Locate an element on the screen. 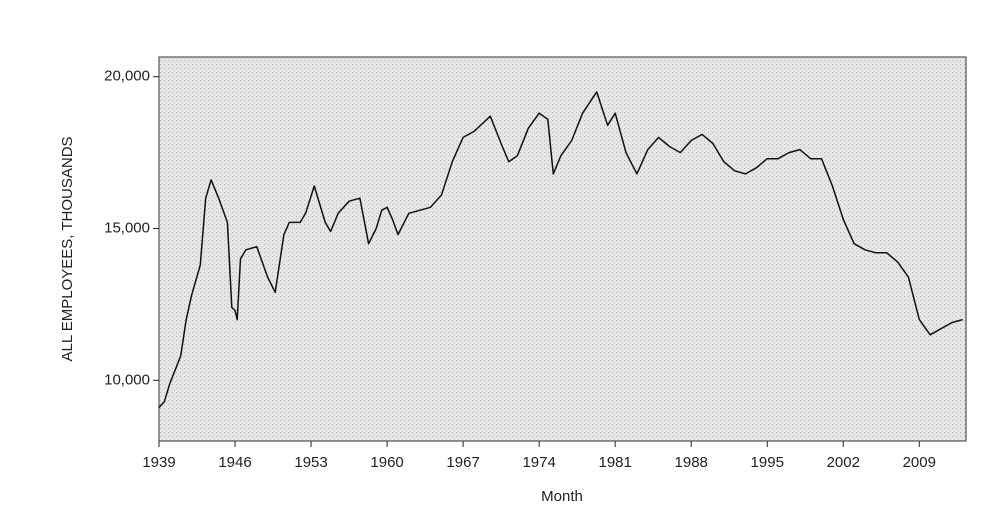 This screenshot has height=530, width=1000. x-tick-label: 1946 is located at coordinates (234, 462).